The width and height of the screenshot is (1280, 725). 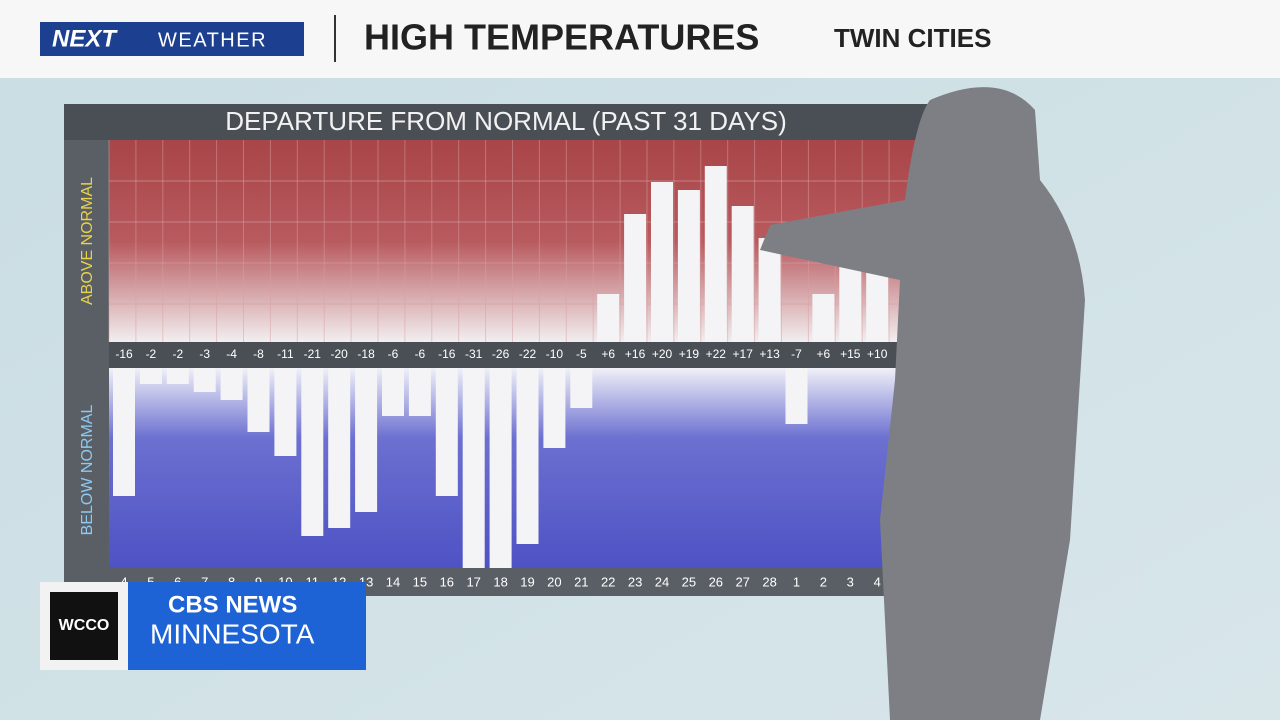 I want to click on x-tick-label: 25, so click(x=689, y=581).